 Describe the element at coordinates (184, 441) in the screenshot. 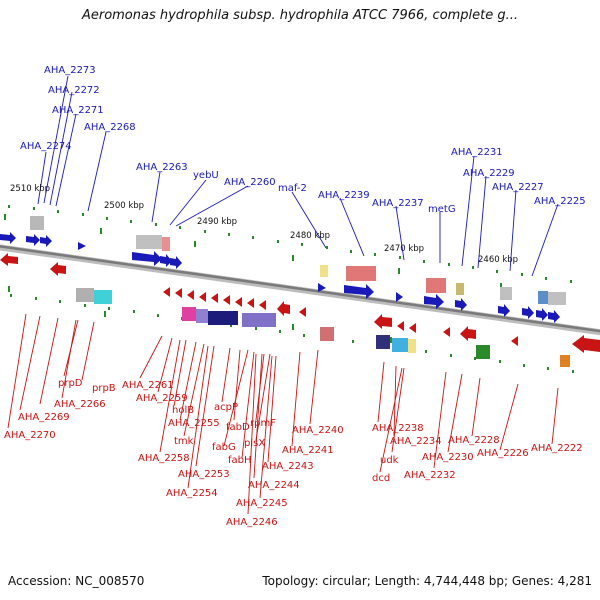

I see `gene-label-tmk: tmk` at that location.